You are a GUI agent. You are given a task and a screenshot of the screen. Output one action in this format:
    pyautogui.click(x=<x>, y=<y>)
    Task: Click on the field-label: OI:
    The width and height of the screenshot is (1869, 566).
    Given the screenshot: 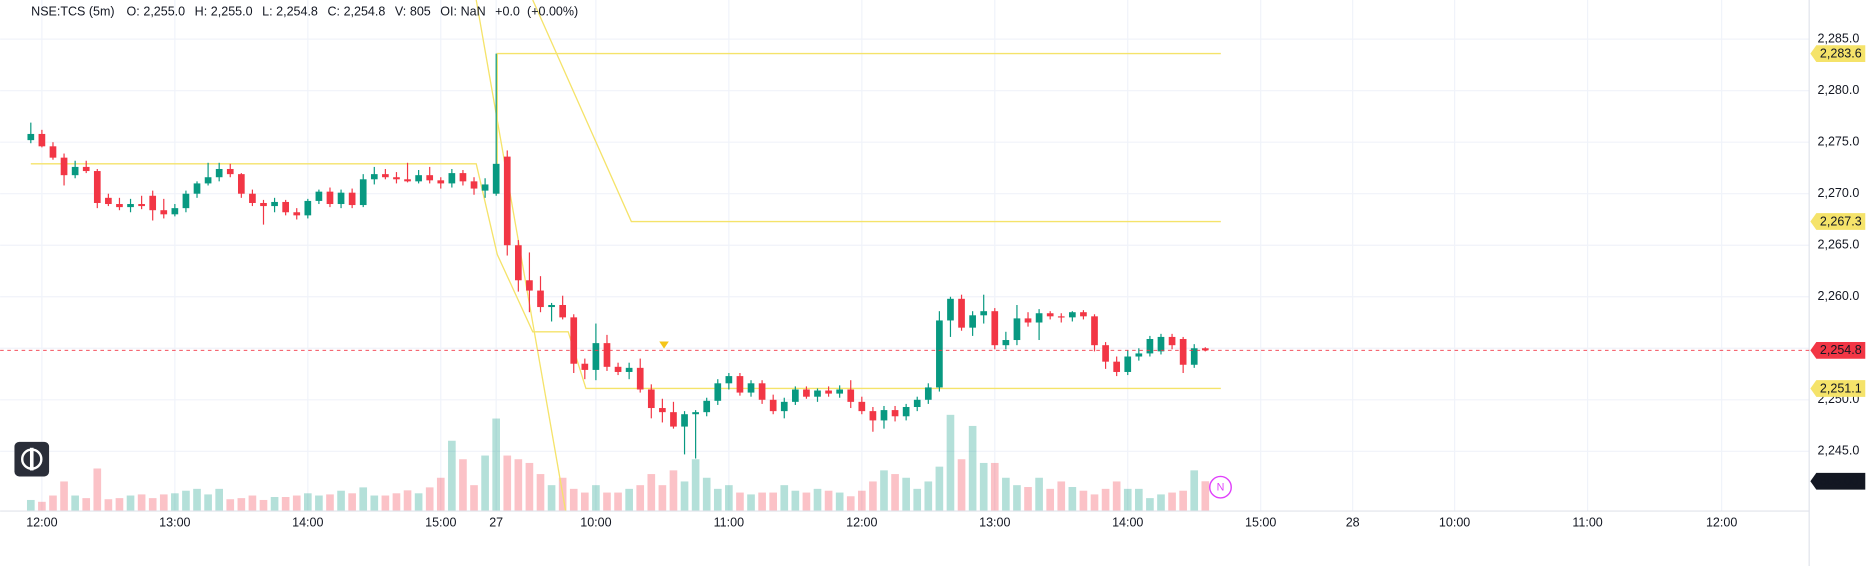 What is the action you would take?
    pyautogui.click(x=448, y=11)
    